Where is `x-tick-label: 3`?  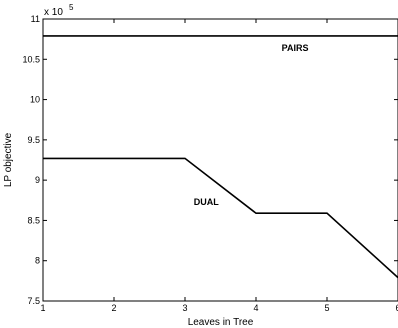 x-tick-label: 3 is located at coordinates (184, 308).